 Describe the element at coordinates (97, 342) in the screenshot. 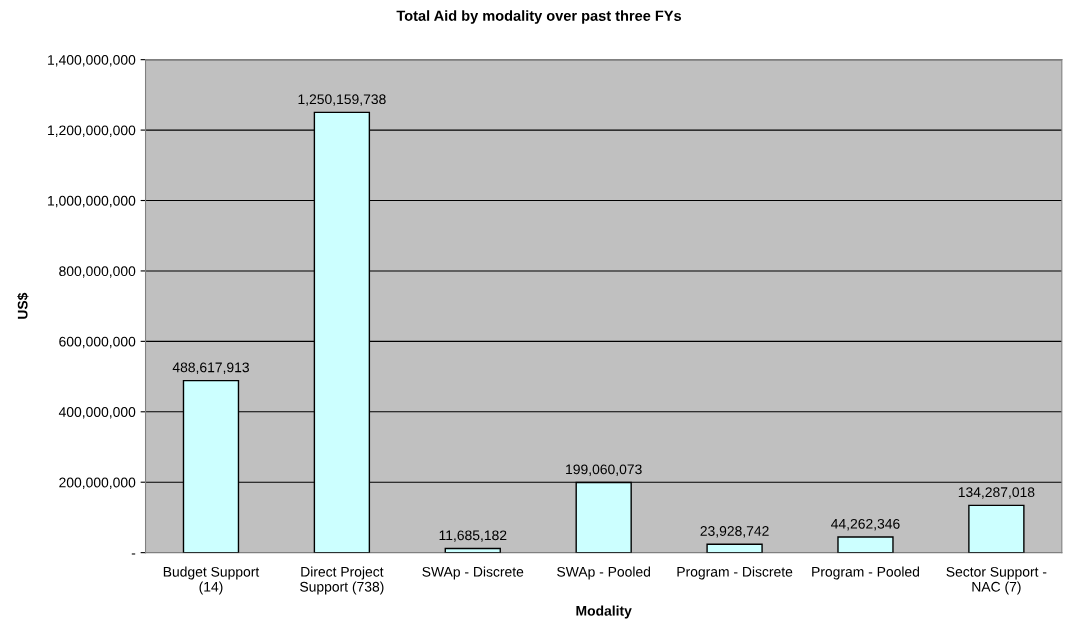

I see `y-tick-label: 600,000,000` at that location.